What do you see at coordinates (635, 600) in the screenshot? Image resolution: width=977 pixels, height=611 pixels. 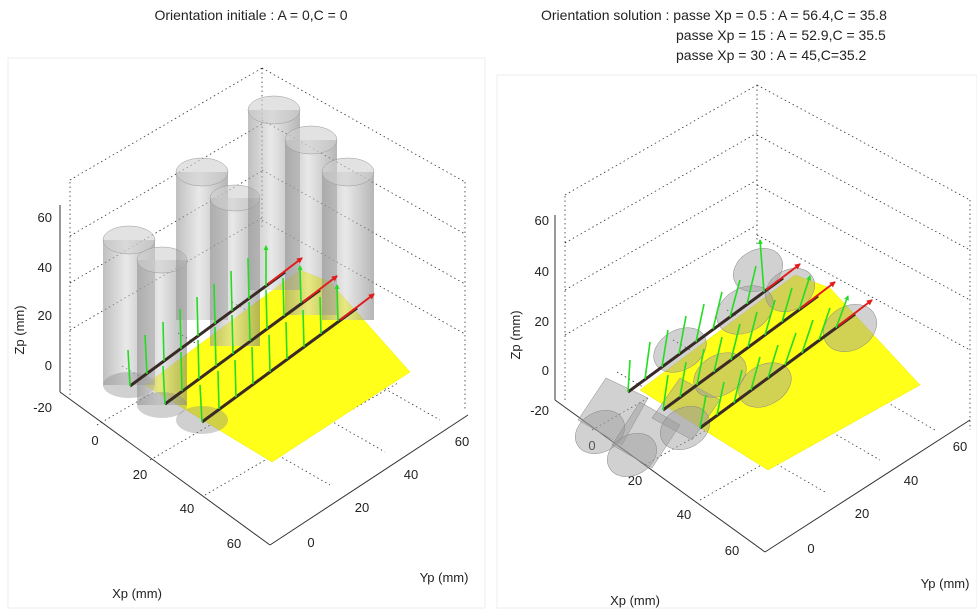 I see `panel-2-xlabel: Xp (mm)` at bounding box center [635, 600].